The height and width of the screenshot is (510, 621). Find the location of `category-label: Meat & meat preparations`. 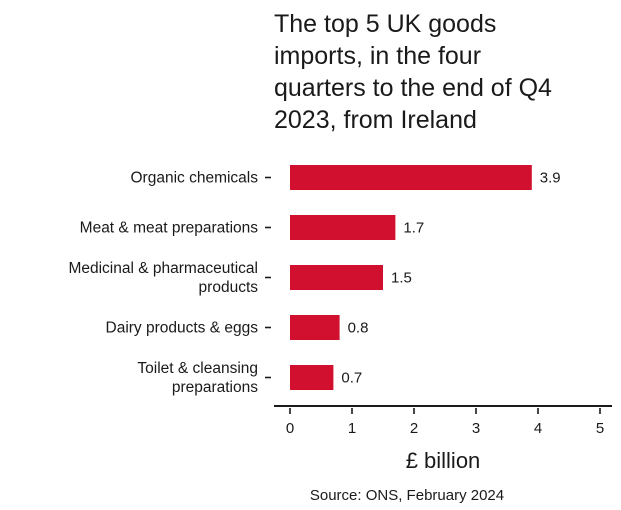

category-label: Meat & meat preparations is located at coordinates (169, 228).